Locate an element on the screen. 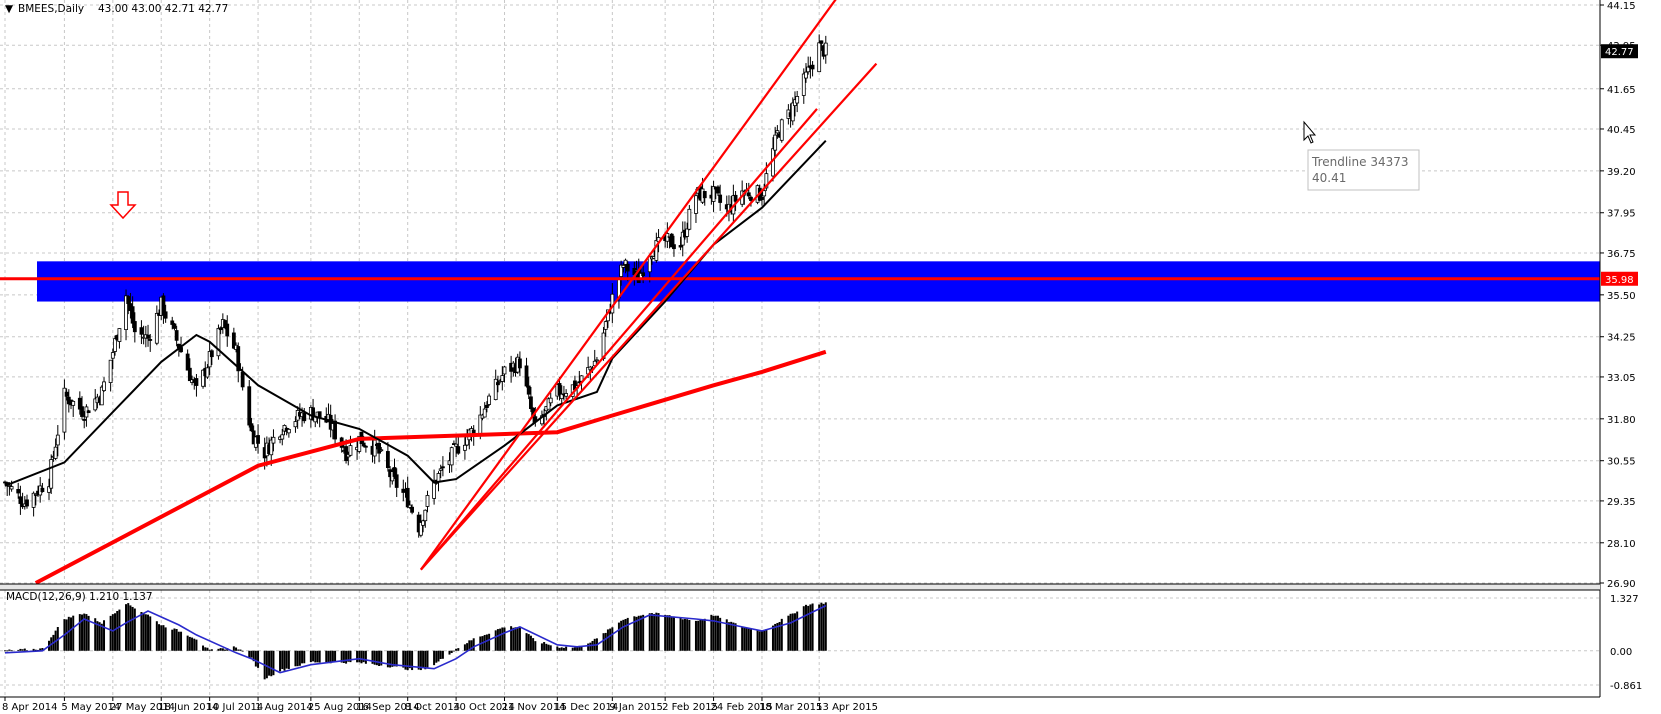 The image size is (1661, 714). collapse-icon: ▼ is located at coordinates (9, 9).